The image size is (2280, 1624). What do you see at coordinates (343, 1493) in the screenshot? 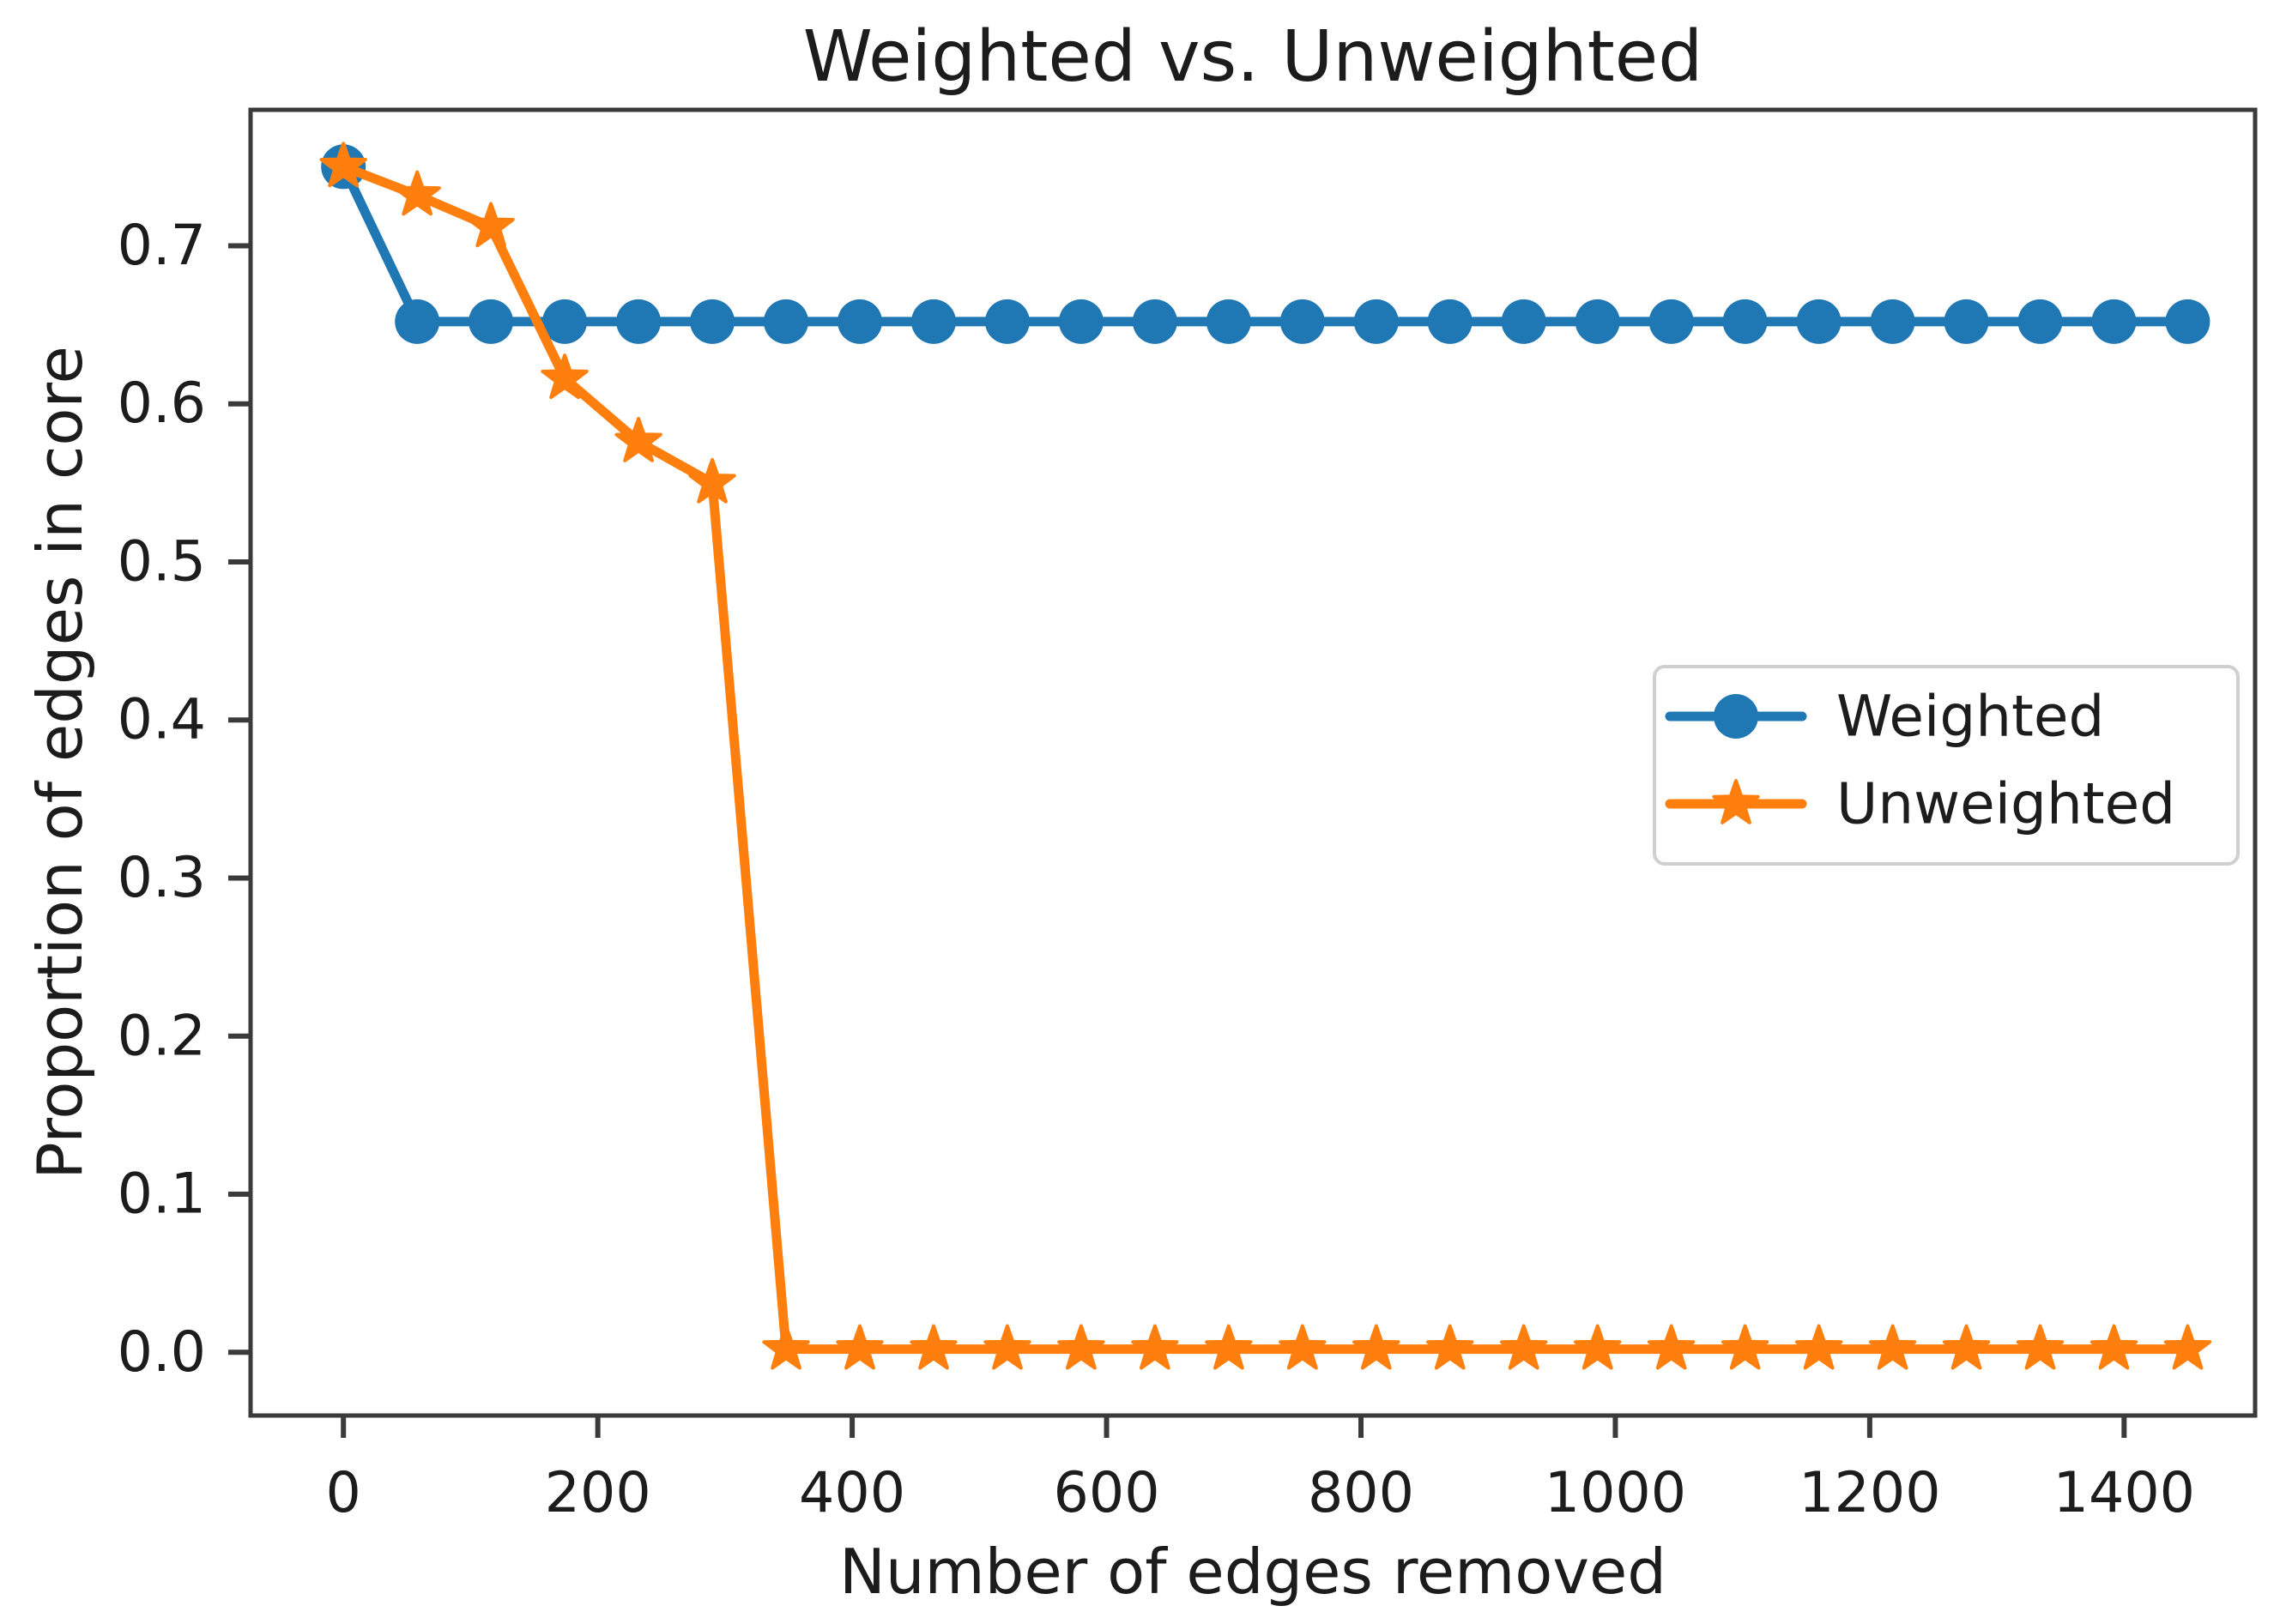
I see `x-tick-label: 0` at bounding box center [343, 1493].